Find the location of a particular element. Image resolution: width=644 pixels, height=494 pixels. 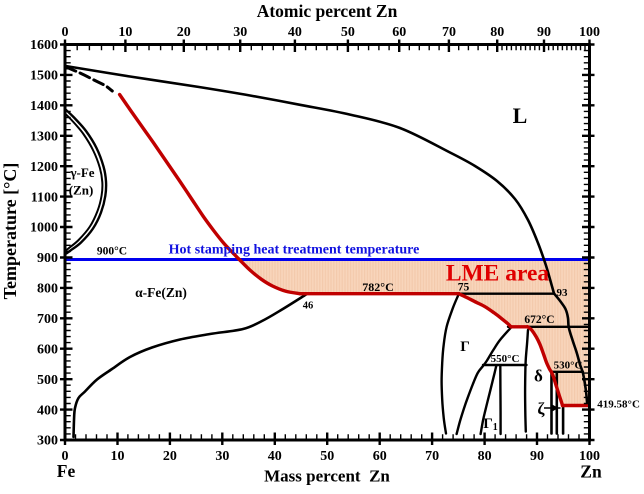

svg-text: L is located at coordinates (520, 115).